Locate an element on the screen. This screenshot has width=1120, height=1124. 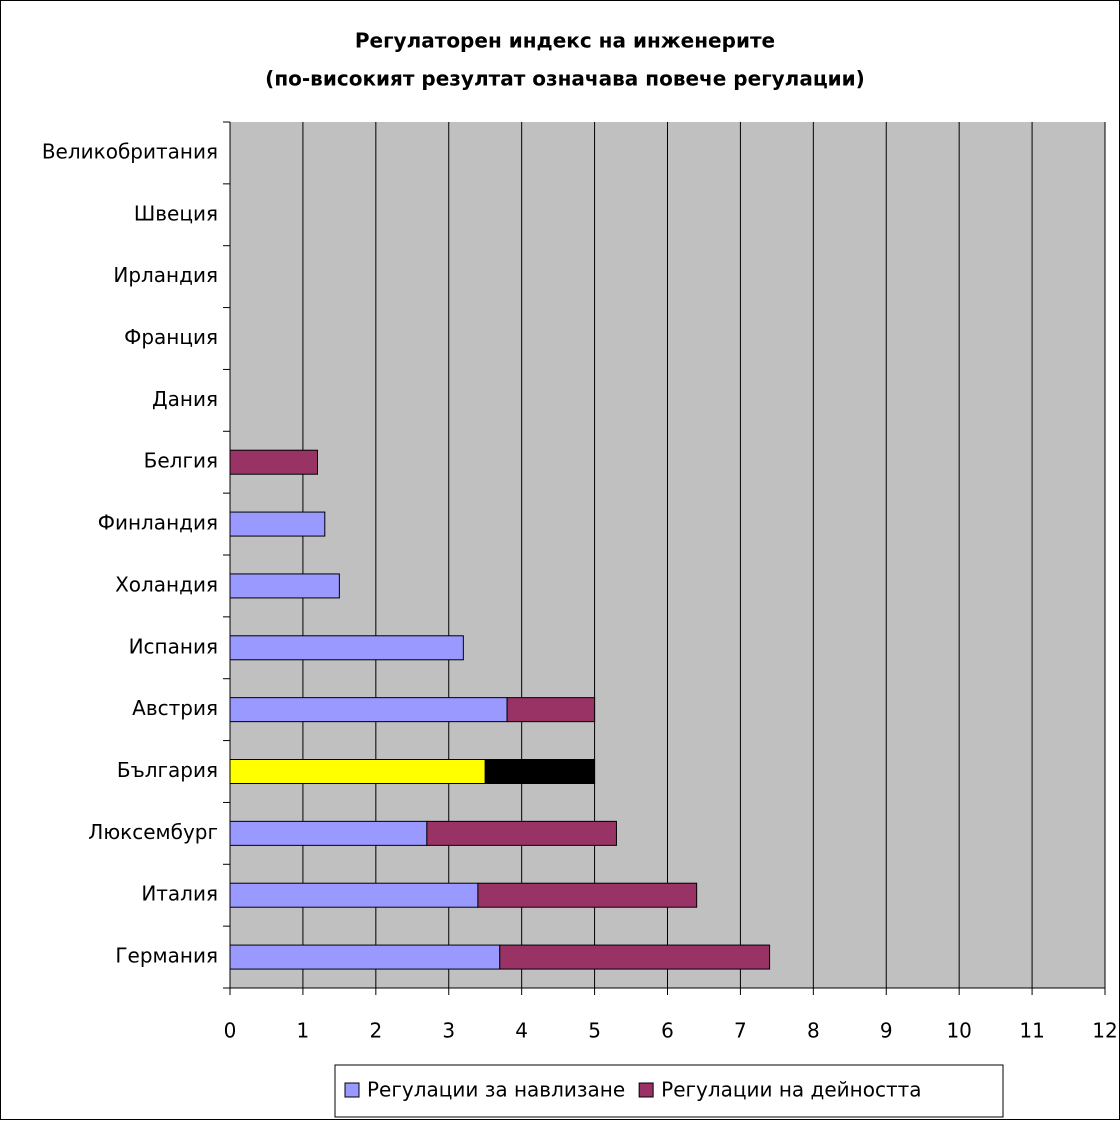
y-tick-label: Австрия is located at coordinates (175, 708).